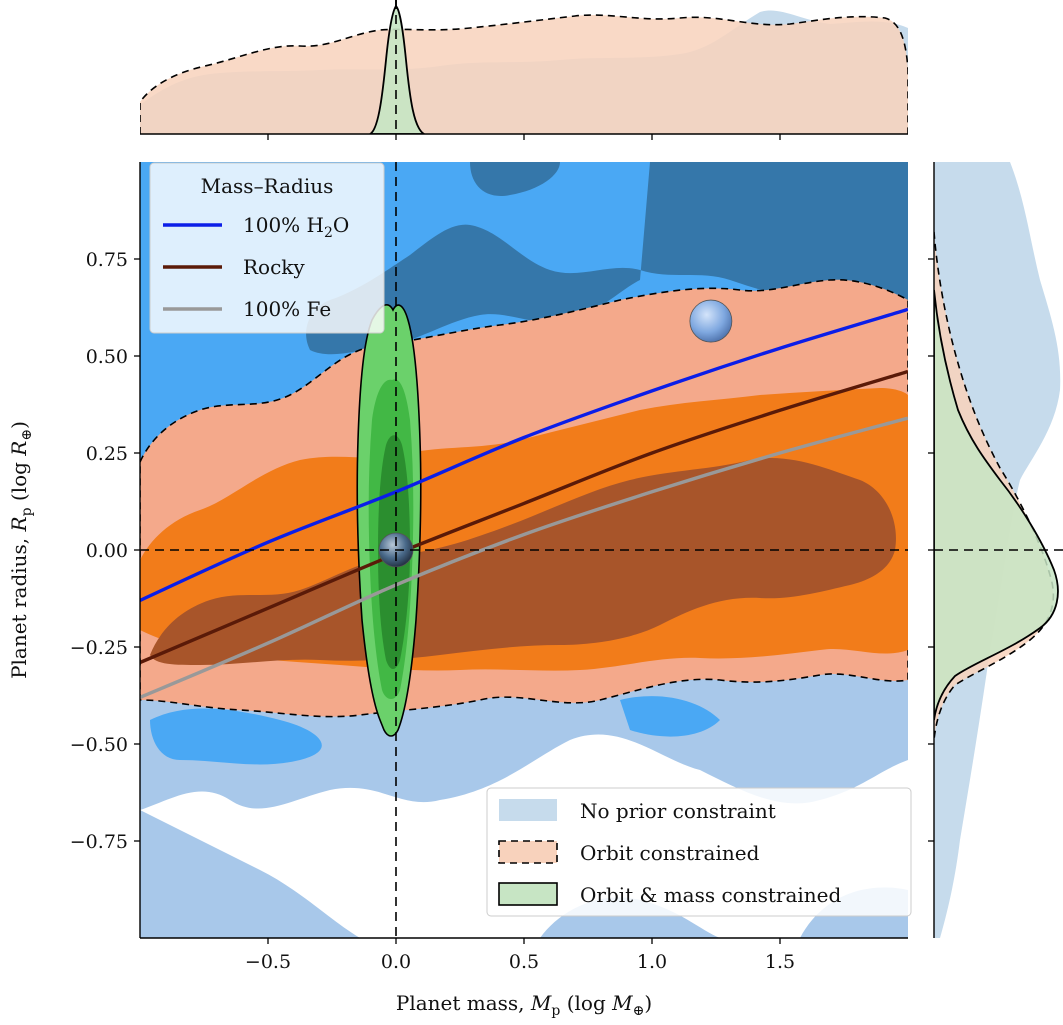 The width and height of the screenshot is (1063, 1025). What do you see at coordinates (107, 357) in the screenshot?
I see `y-tick-label: 0.50` at bounding box center [107, 357].